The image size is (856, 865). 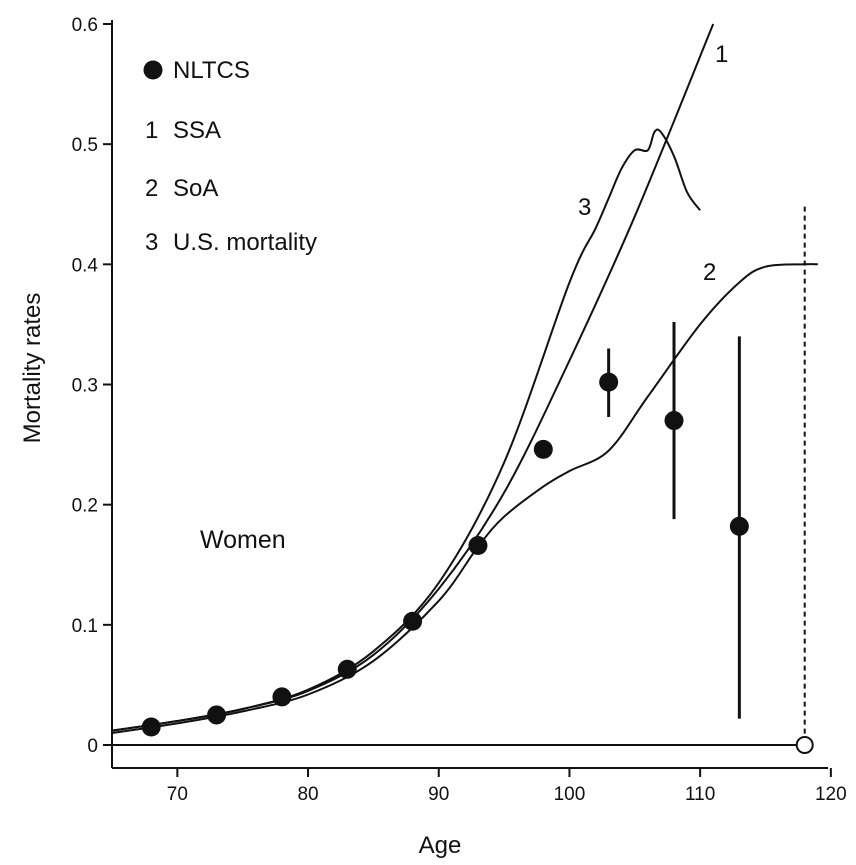 What do you see at coordinates (85, 25) in the screenshot?
I see `y-tick-label: 0.6` at bounding box center [85, 25].